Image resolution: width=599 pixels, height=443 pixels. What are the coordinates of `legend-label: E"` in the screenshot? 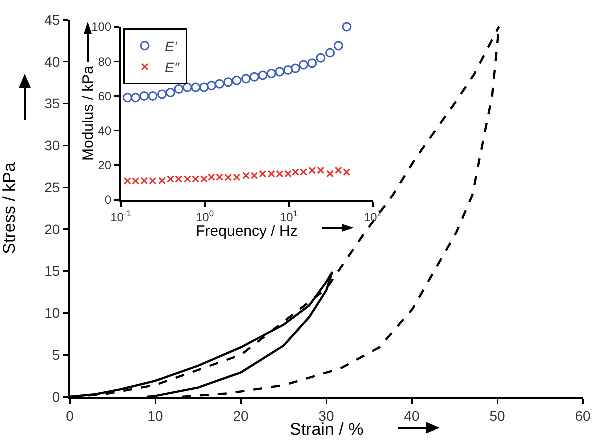 It's located at (172, 67).